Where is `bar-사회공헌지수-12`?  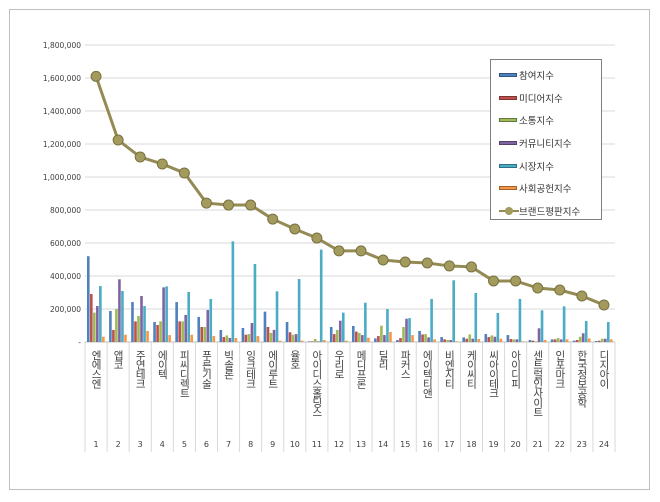 bar-사회공헌지수-12 is located at coordinates (346, 341).